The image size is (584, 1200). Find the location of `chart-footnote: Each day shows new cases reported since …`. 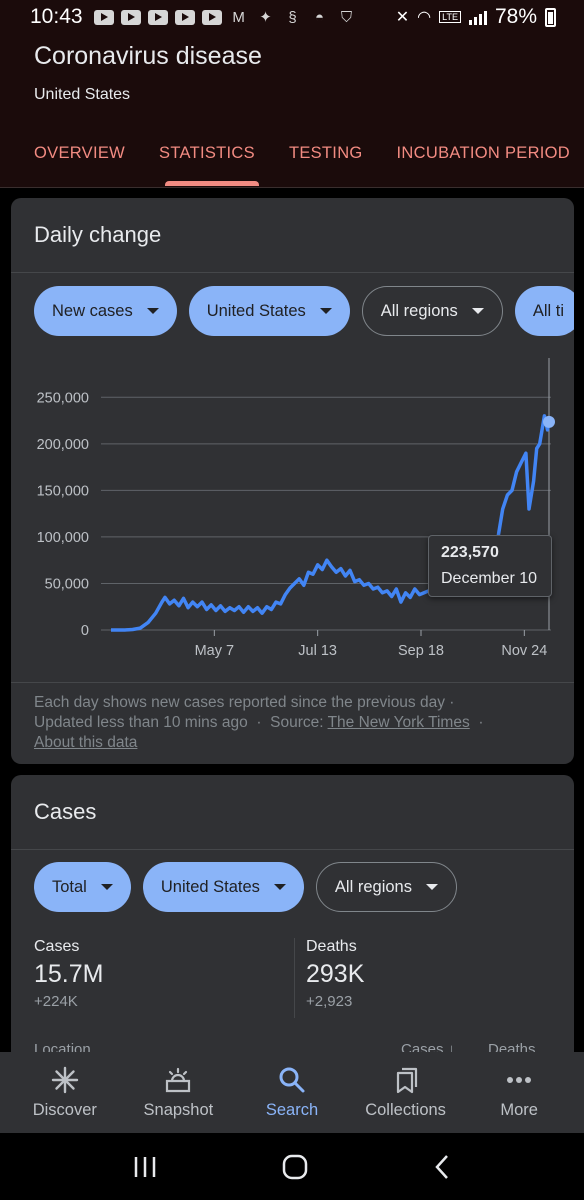

chart-footnote: Each day shows new cases reported since … is located at coordinates (294, 723).